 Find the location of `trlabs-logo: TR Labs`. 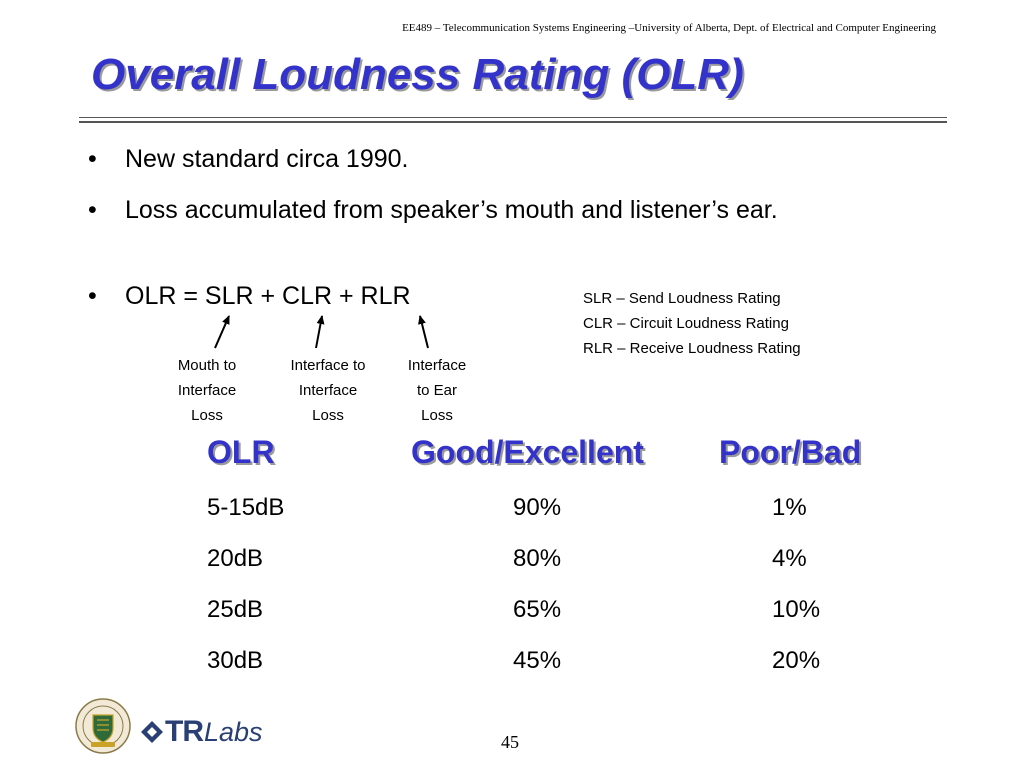

trlabs-logo: TR Labs is located at coordinates (201, 731).